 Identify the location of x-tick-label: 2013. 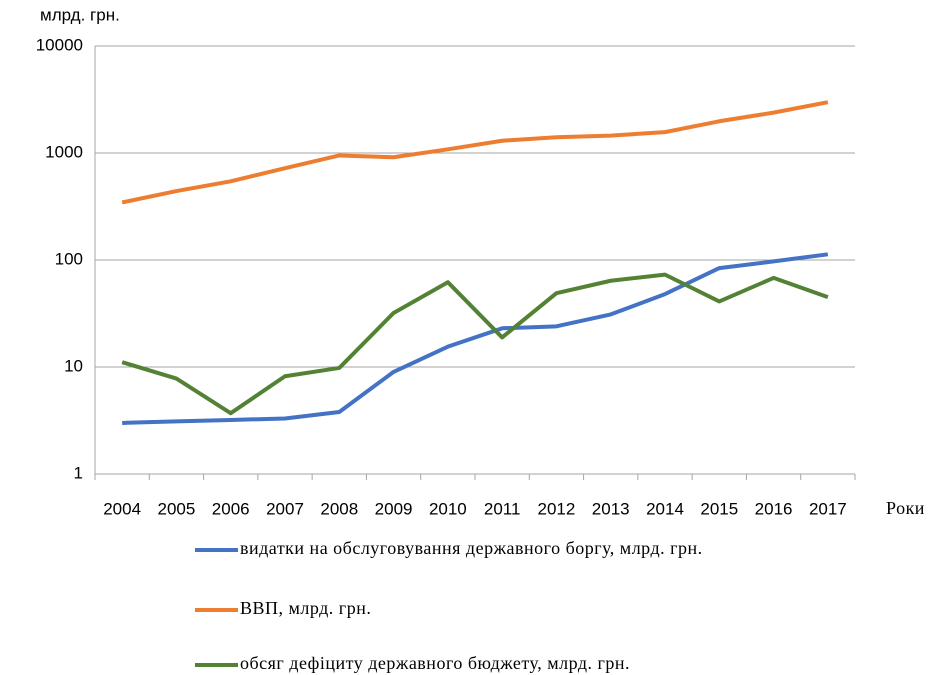
(611, 508).